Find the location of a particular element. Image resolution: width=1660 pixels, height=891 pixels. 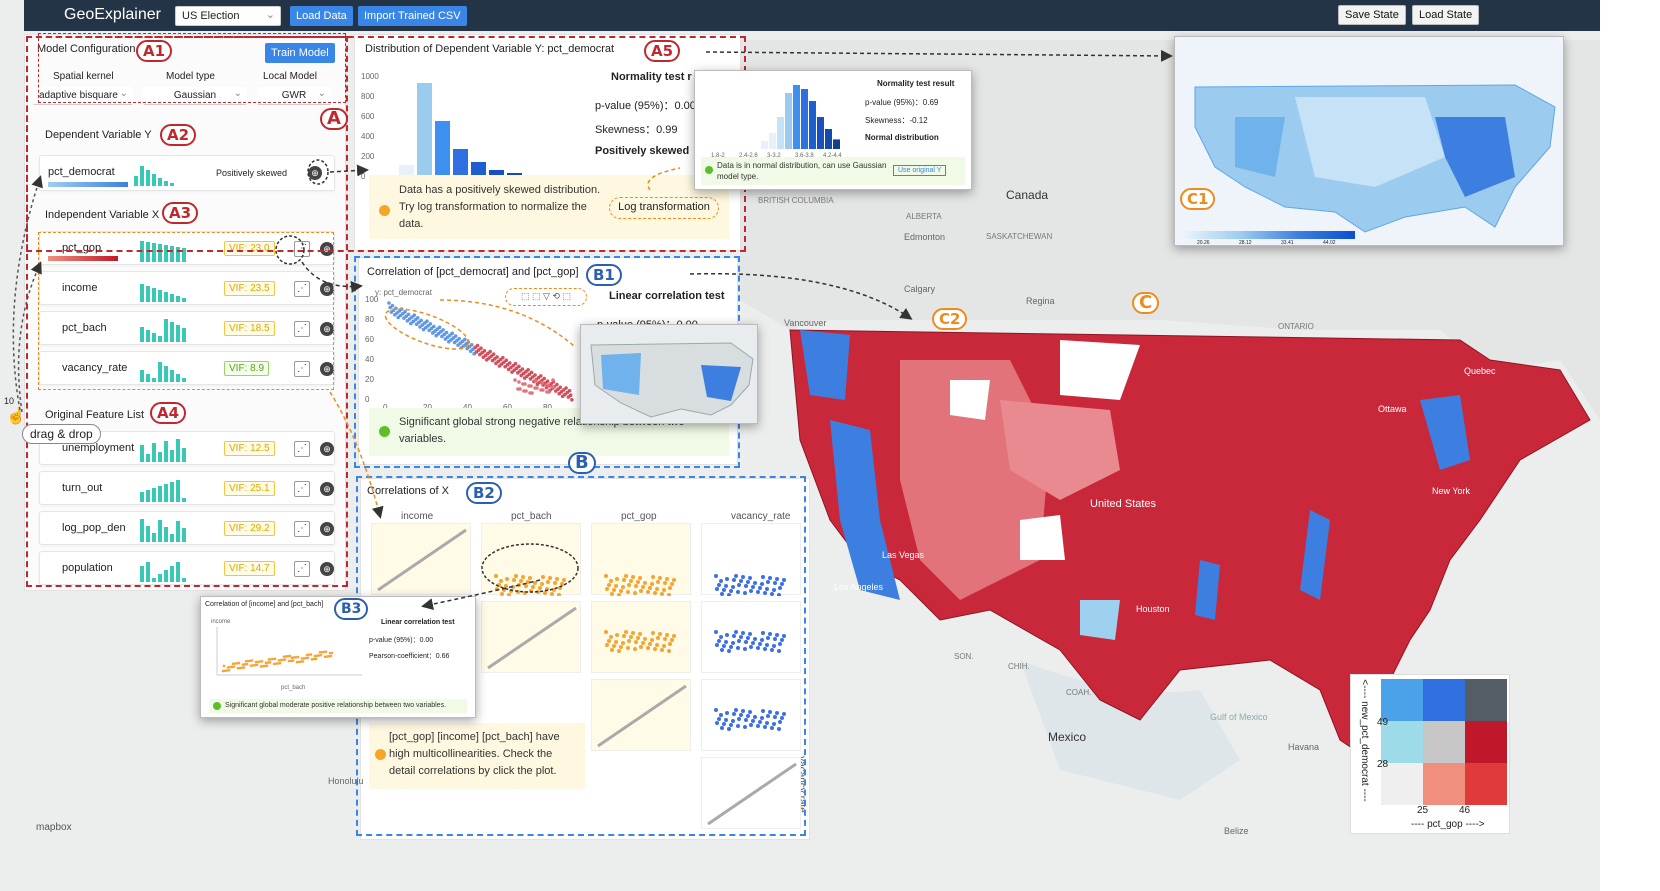

load-data-button: Load Data is located at coordinates (321, 16).